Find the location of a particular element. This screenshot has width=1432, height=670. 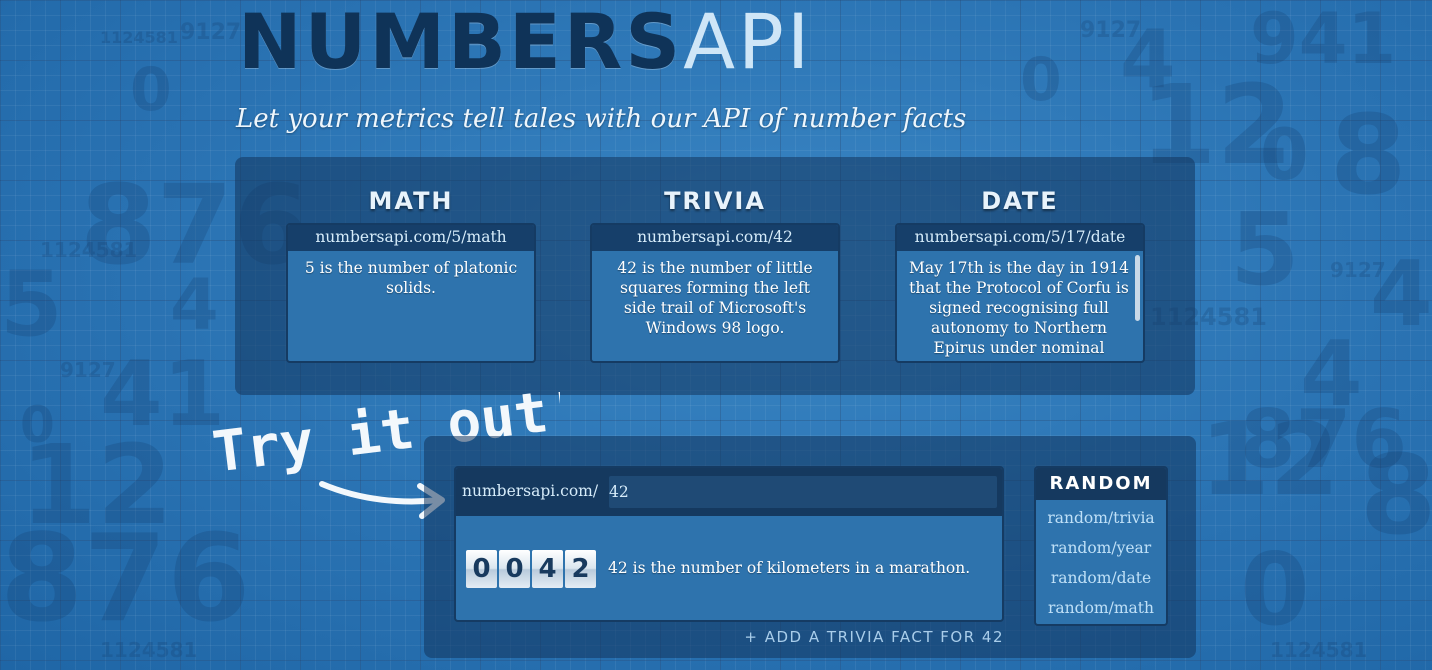

counter-digit: 2 is located at coordinates (580, 569).